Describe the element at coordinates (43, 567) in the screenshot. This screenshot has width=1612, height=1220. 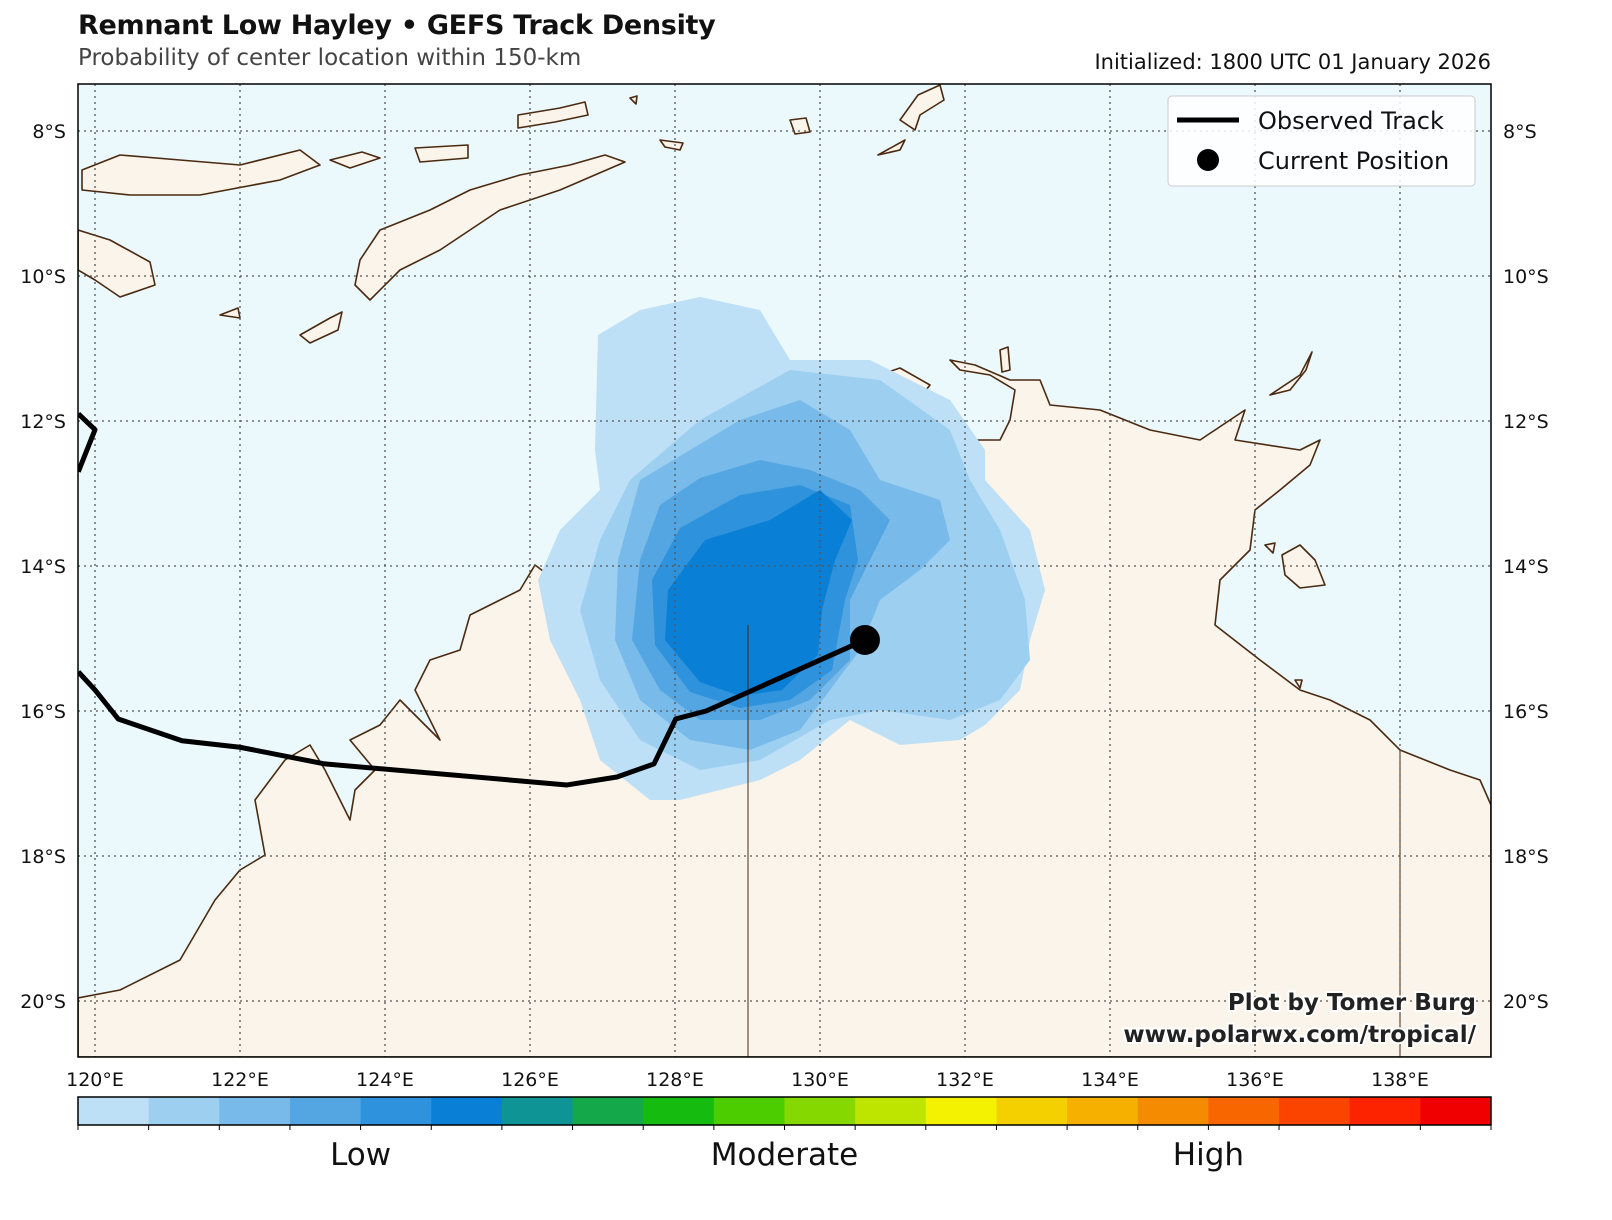
I see `lat-tick-label-left: 14°S` at that location.